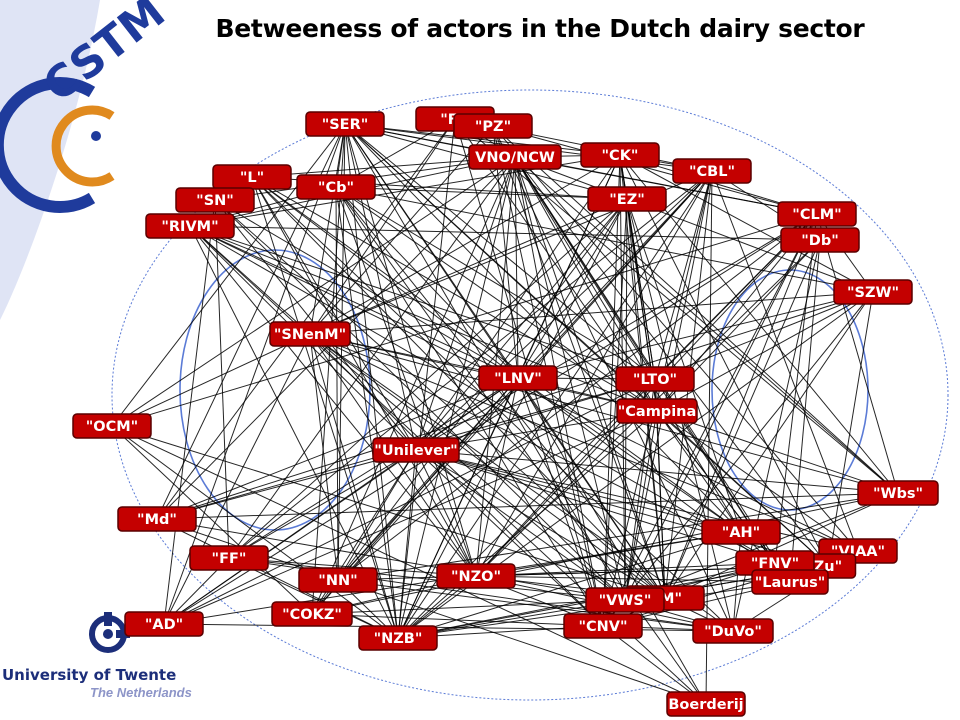 The height and width of the screenshot is (720, 960). I want to click on node-laurus: "Laurus", so click(790, 582).